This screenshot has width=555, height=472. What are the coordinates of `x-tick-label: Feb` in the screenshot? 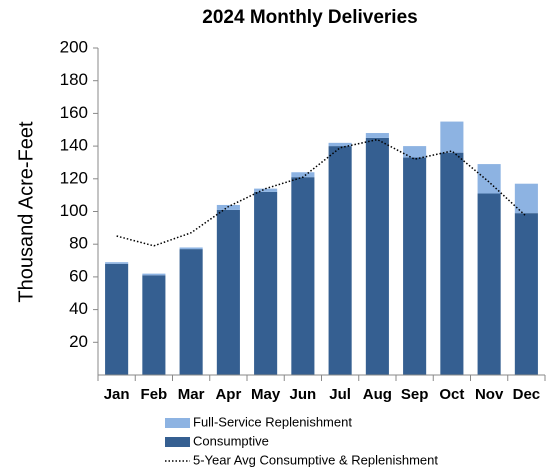 It's located at (154, 394).